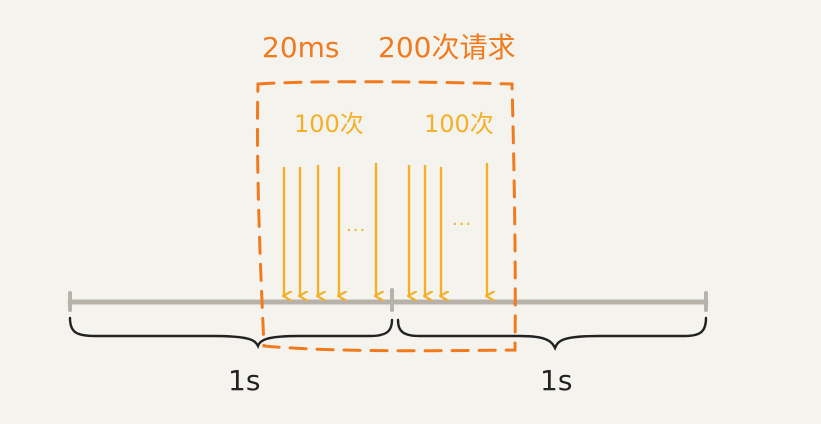  Describe the element at coordinates (556, 380) in the screenshot. I see `second-label-right: 1s` at that location.